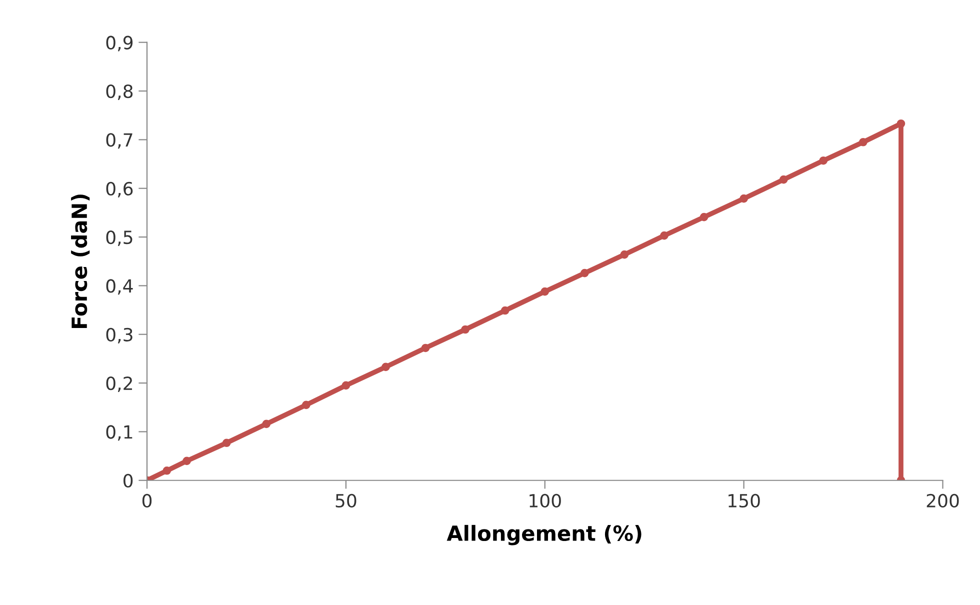  What do you see at coordinates (119, 384) in the screenshot?
I see `y-tick-label: 0,2` at bounding box center [119, 384].